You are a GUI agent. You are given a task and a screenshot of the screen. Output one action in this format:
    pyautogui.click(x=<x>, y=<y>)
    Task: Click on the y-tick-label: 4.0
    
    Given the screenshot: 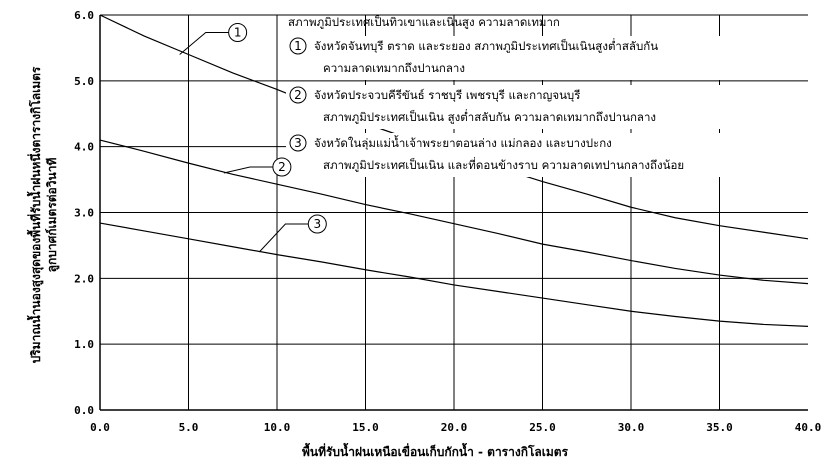 What is the action you would take?
    pyautogui.click(x=84, y=147)
    